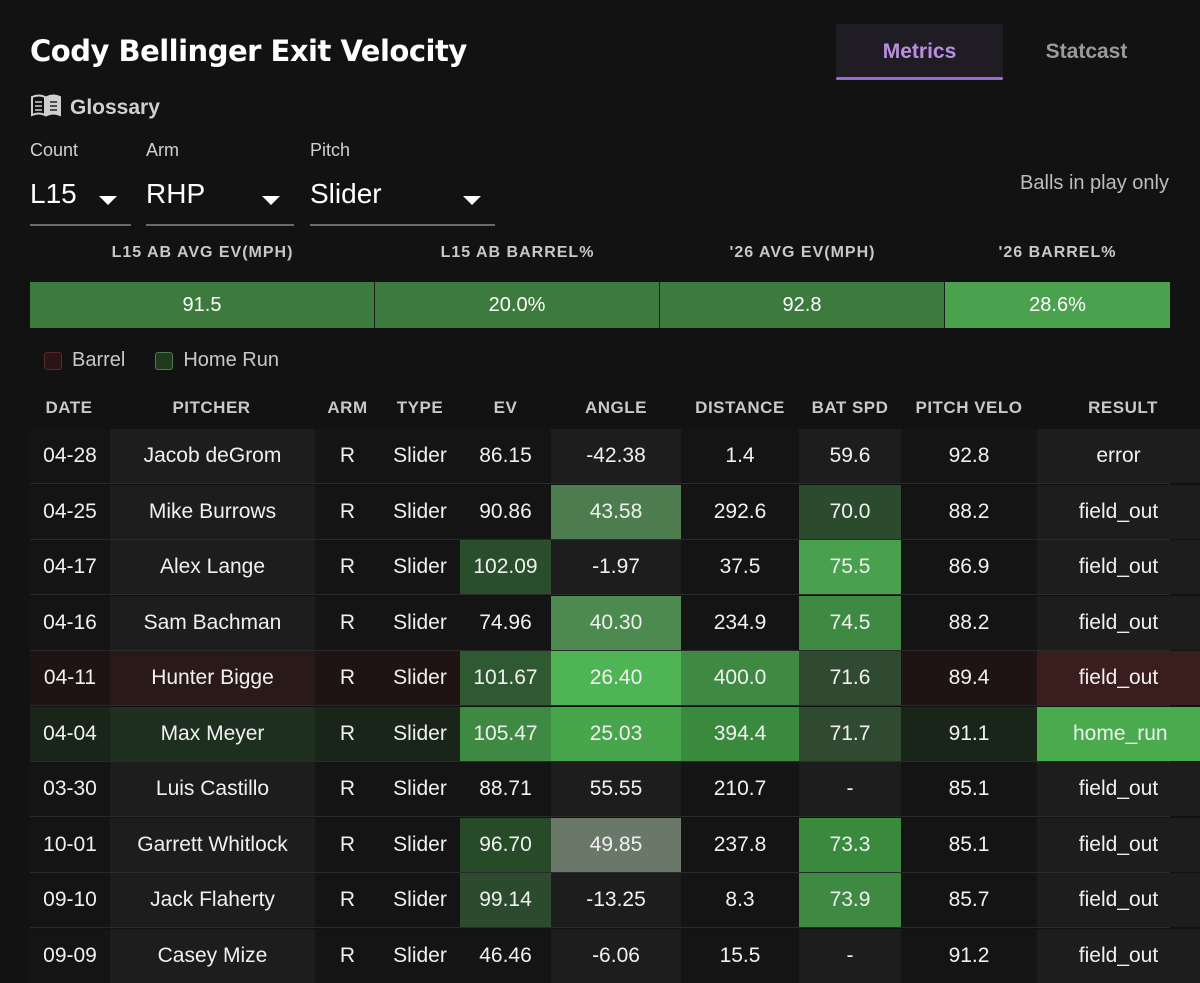  What do you see at coordinates (919, 52) in the screenshot?
I see `tab-metrics: Metrics` at bounding box center [919, 52].